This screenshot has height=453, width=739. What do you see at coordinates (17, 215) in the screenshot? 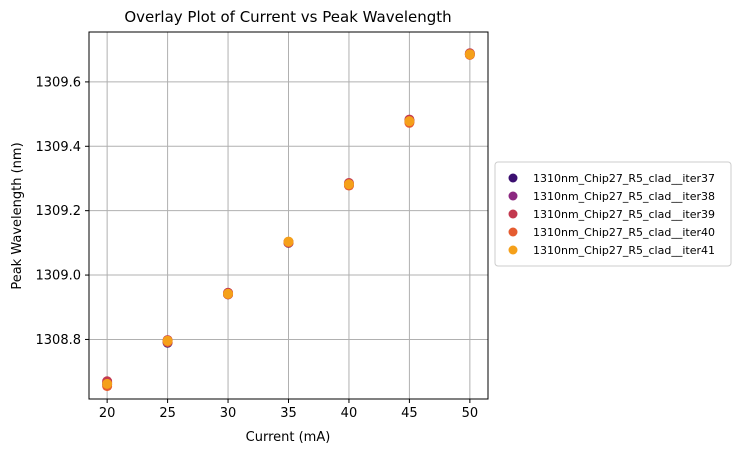
I see `y-axis-label: Peak Wavelength (nm)` at bounding box center [17, 215].